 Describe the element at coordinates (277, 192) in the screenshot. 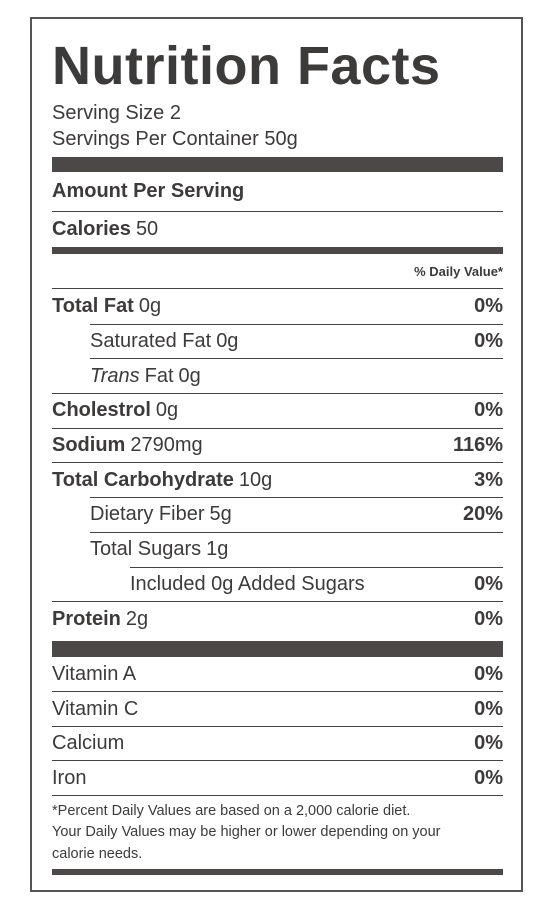

I see `amount-per-serving: Amount Per Serving` at that location.